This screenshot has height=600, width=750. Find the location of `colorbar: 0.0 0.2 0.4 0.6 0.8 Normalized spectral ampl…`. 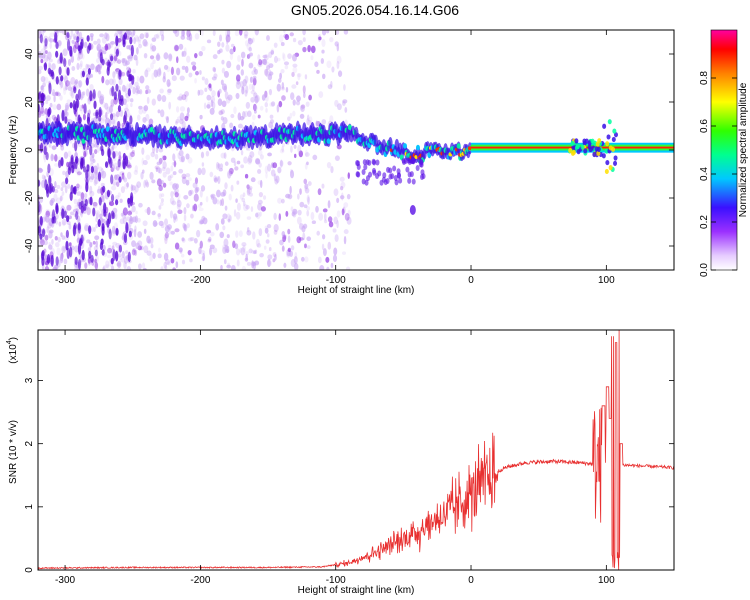

colorbar: 0.0 0.2 0.4 0.6 0.8 Normalized spectral ampl… is located at coordinates (724, 153).